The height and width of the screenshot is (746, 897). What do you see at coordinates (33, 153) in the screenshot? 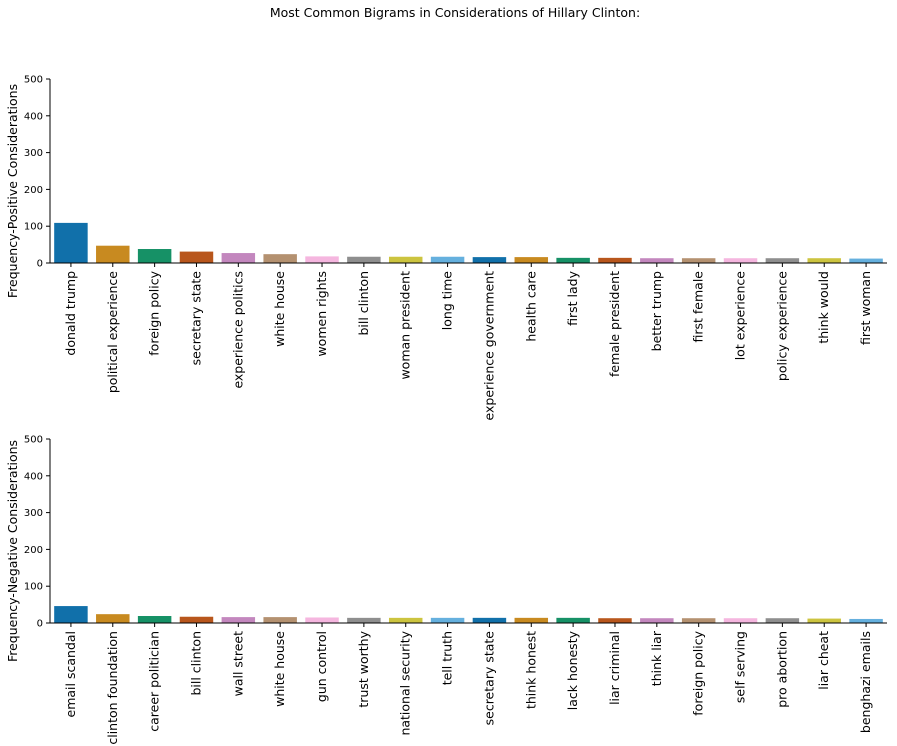
I see `positive-ytick-label: 300` at bounding box center [33, 153].